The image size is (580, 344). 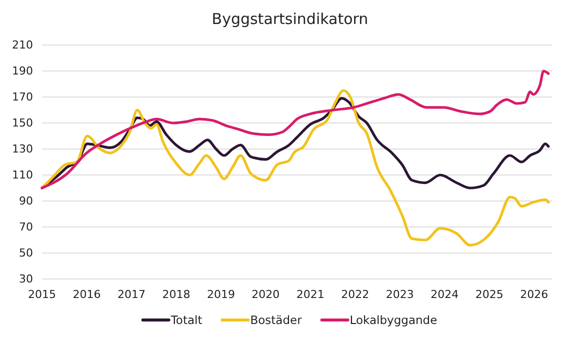 I want to click on y-tick-label: 150, so click(x=22, y=123).